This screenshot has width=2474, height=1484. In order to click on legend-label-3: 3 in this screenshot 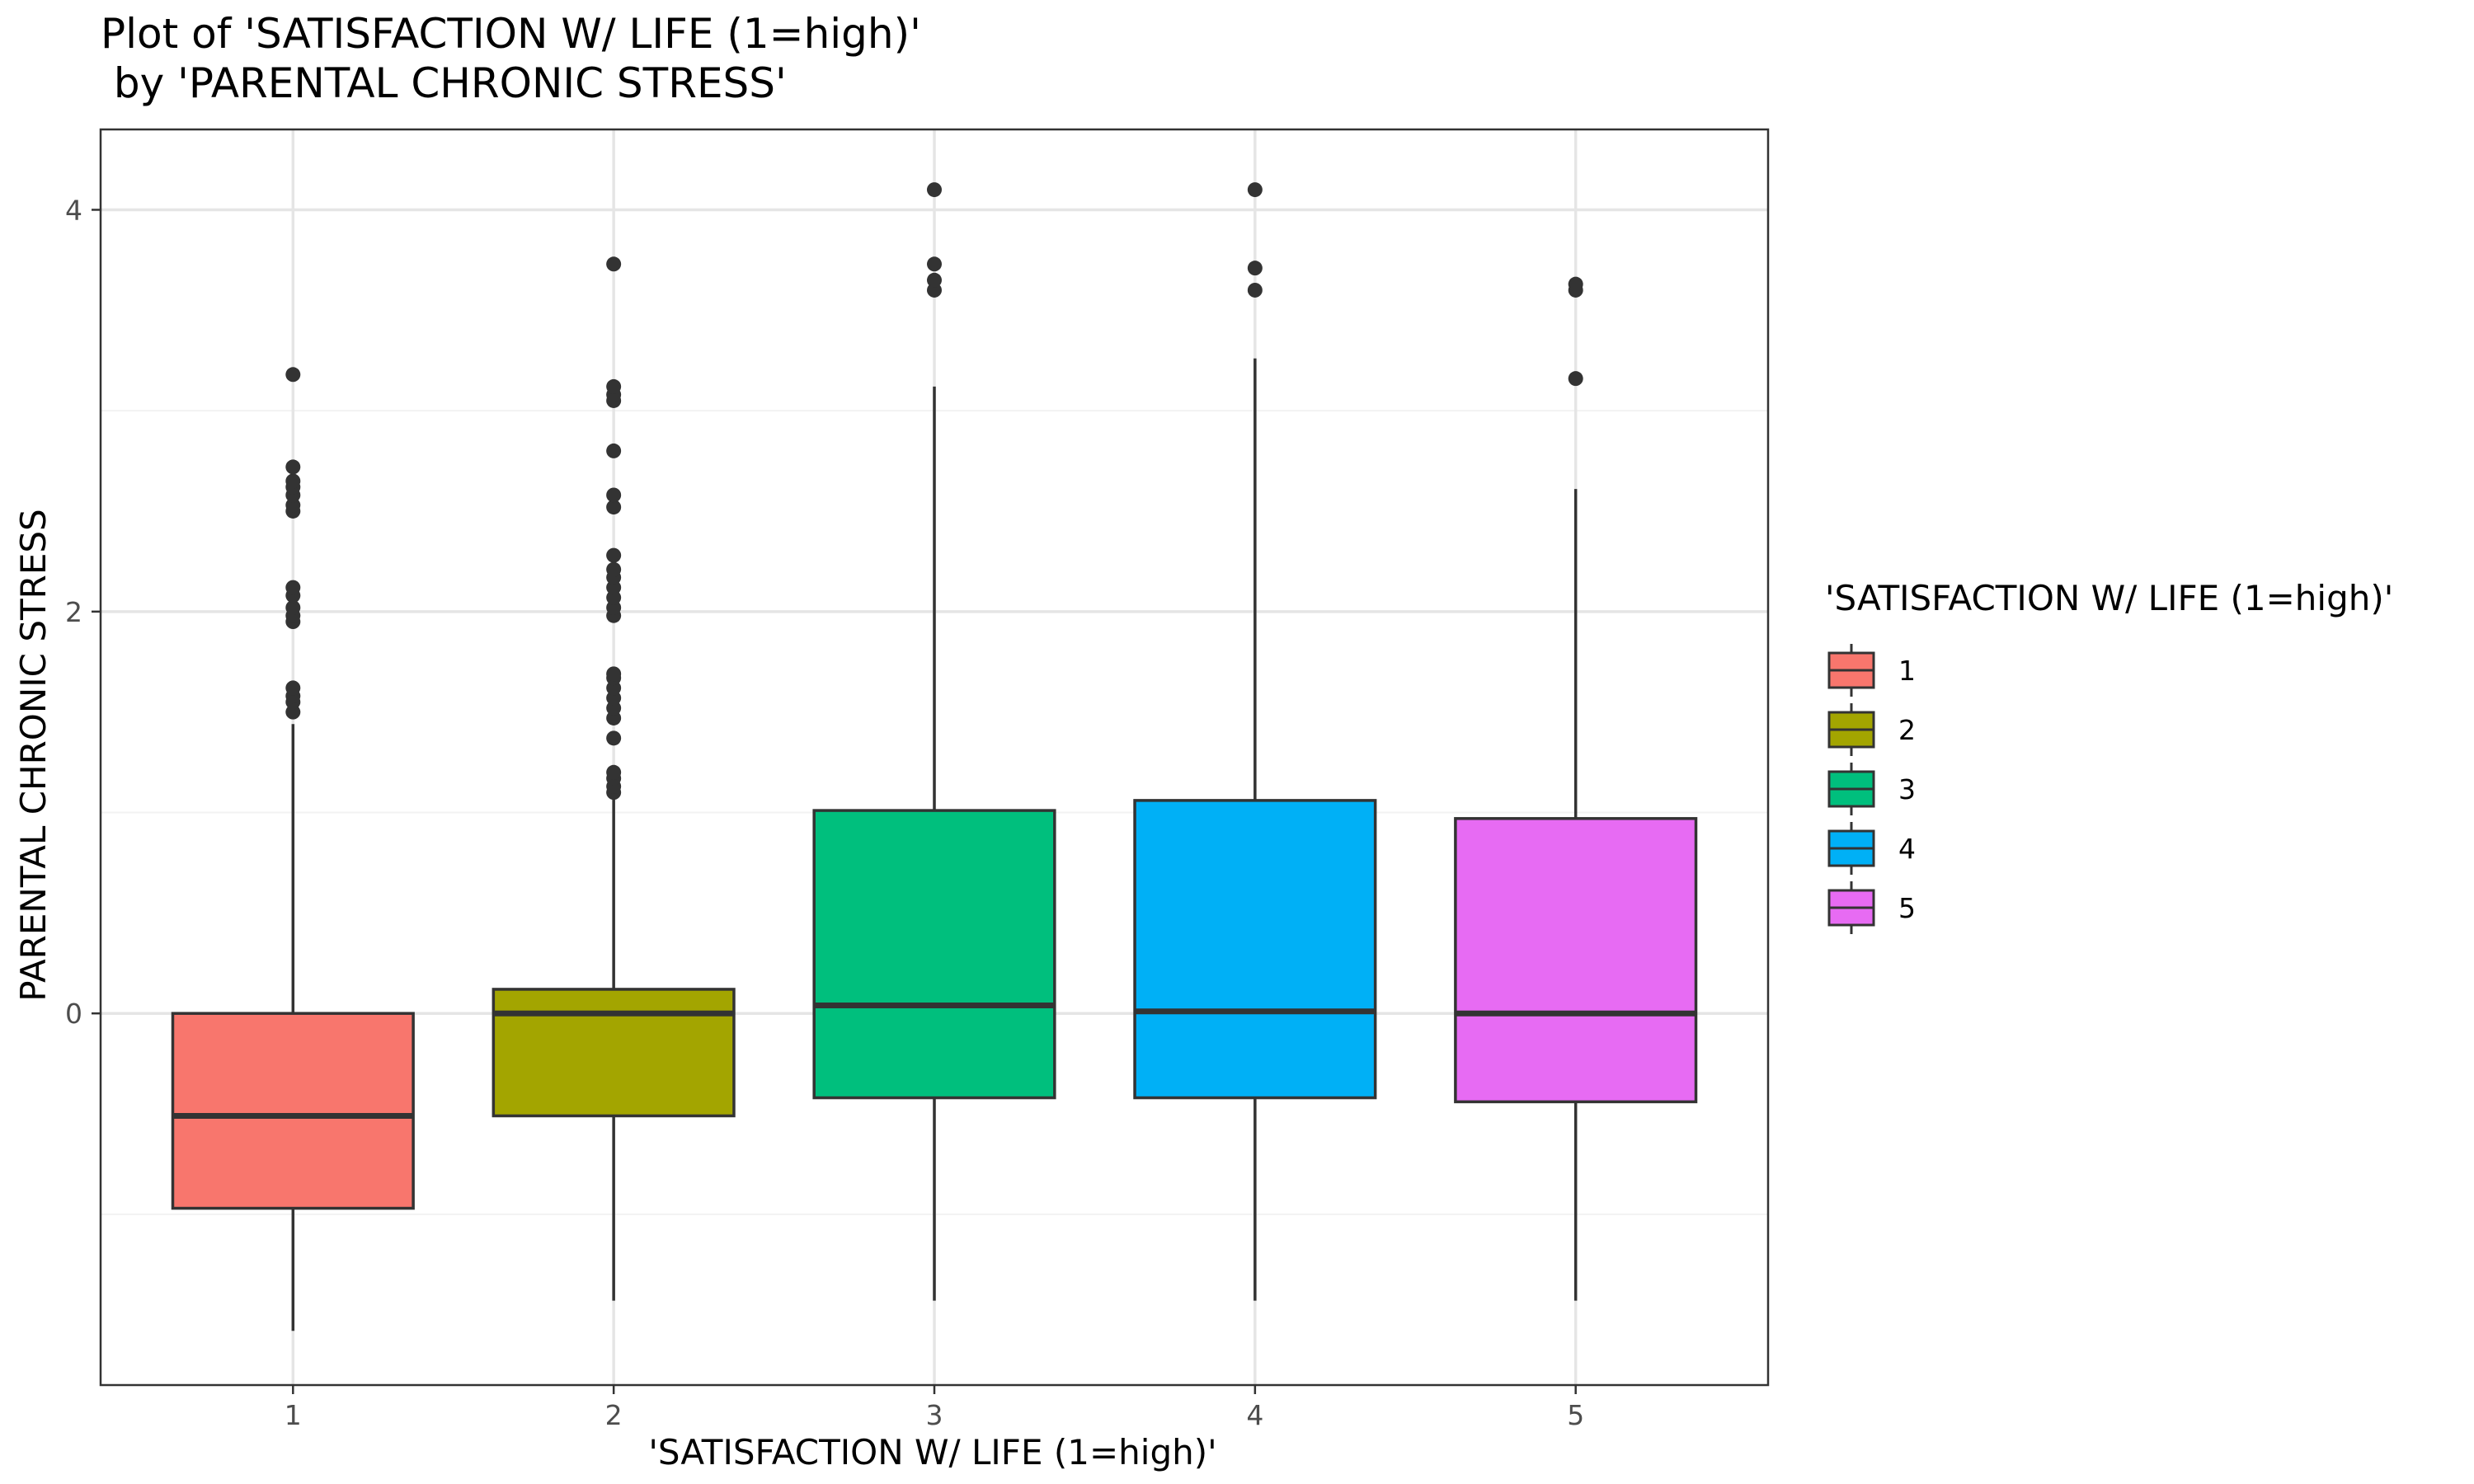, I will do `click(1907, 789)`.